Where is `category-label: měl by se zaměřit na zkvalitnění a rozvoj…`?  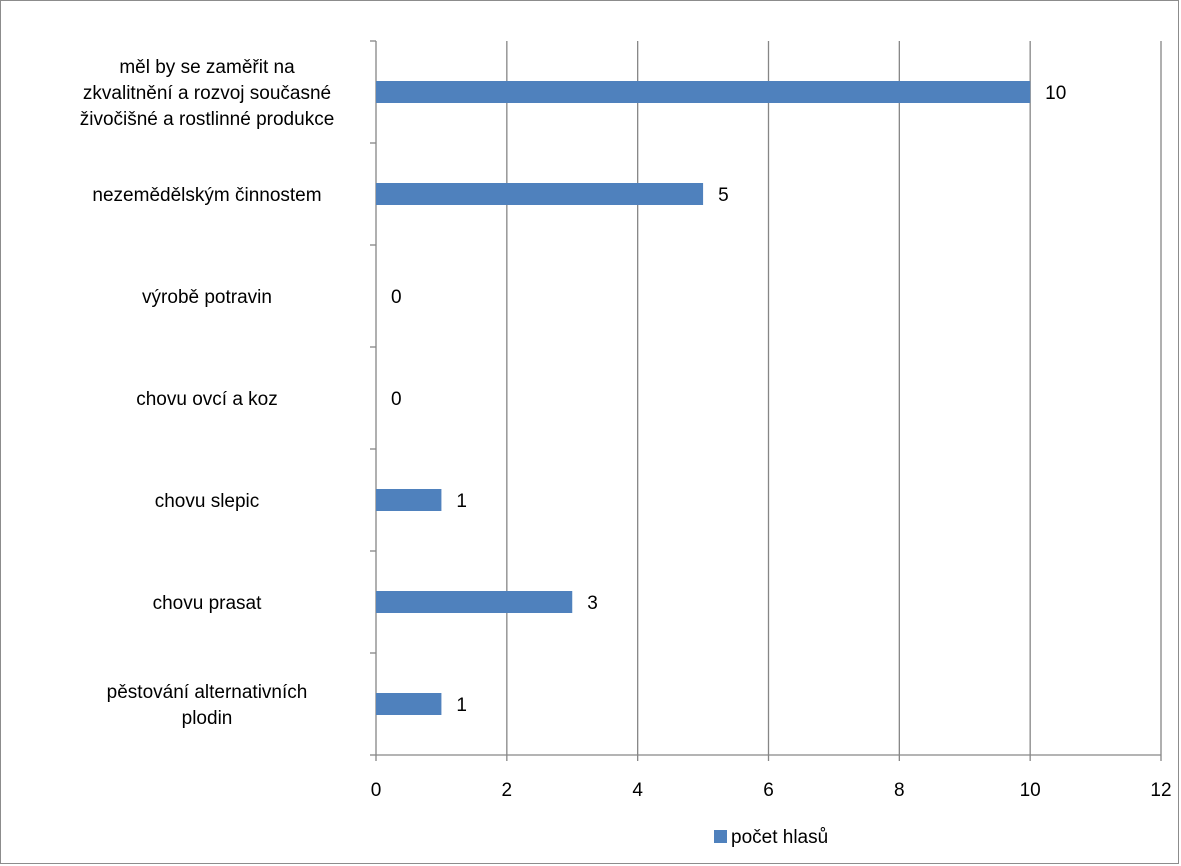 category-label: měl by se zaměřit na zkvalitnění a rozvoj… is located at coordinates (207, 93).